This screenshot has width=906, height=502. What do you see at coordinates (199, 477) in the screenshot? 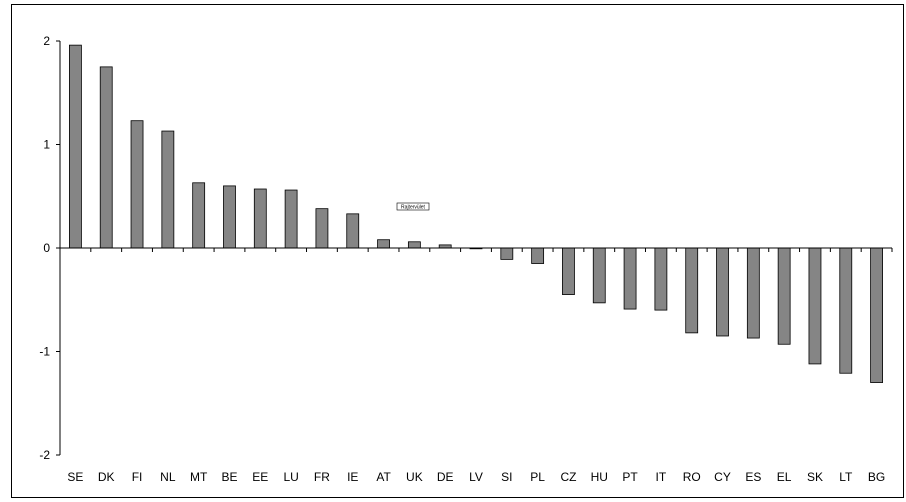
I see `category-label-mt: MT` at bounding box center [199, 477].